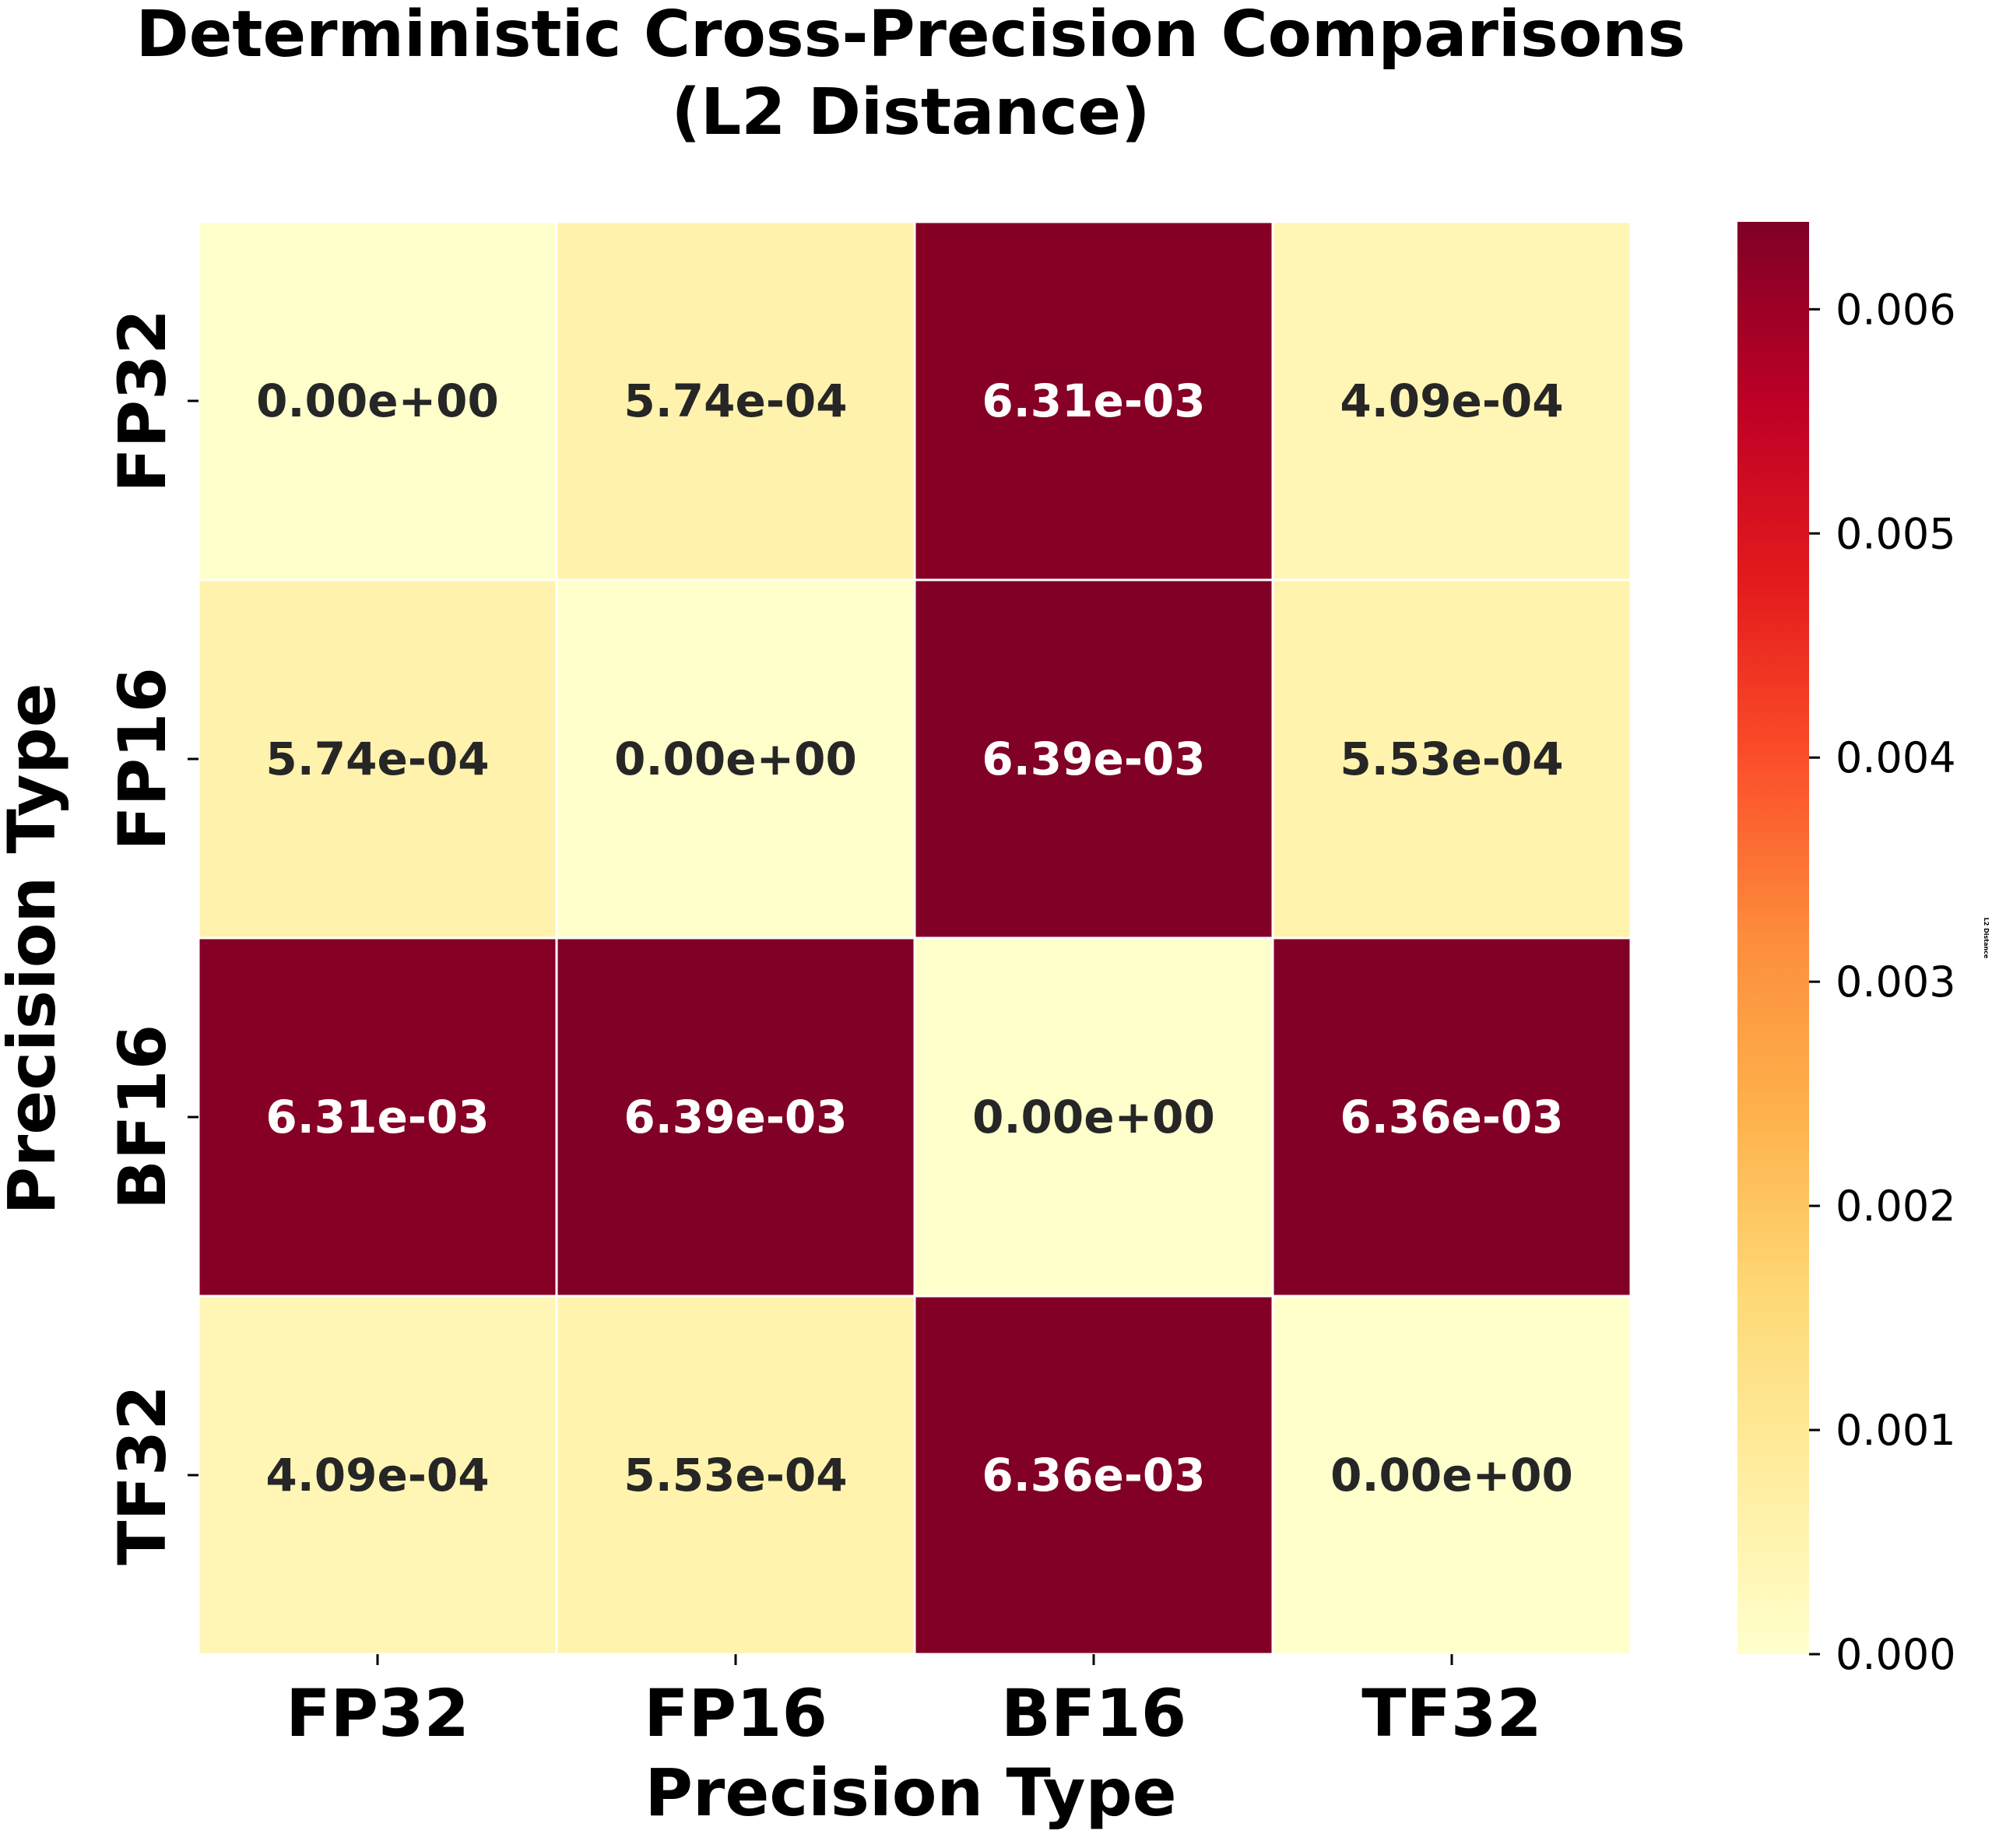 This screenshot has width=1999, height=1848. Describe the element at coordinates (1896, 757) in the screenshot. I see `colorbar-tick-label: 0.004` at that location.